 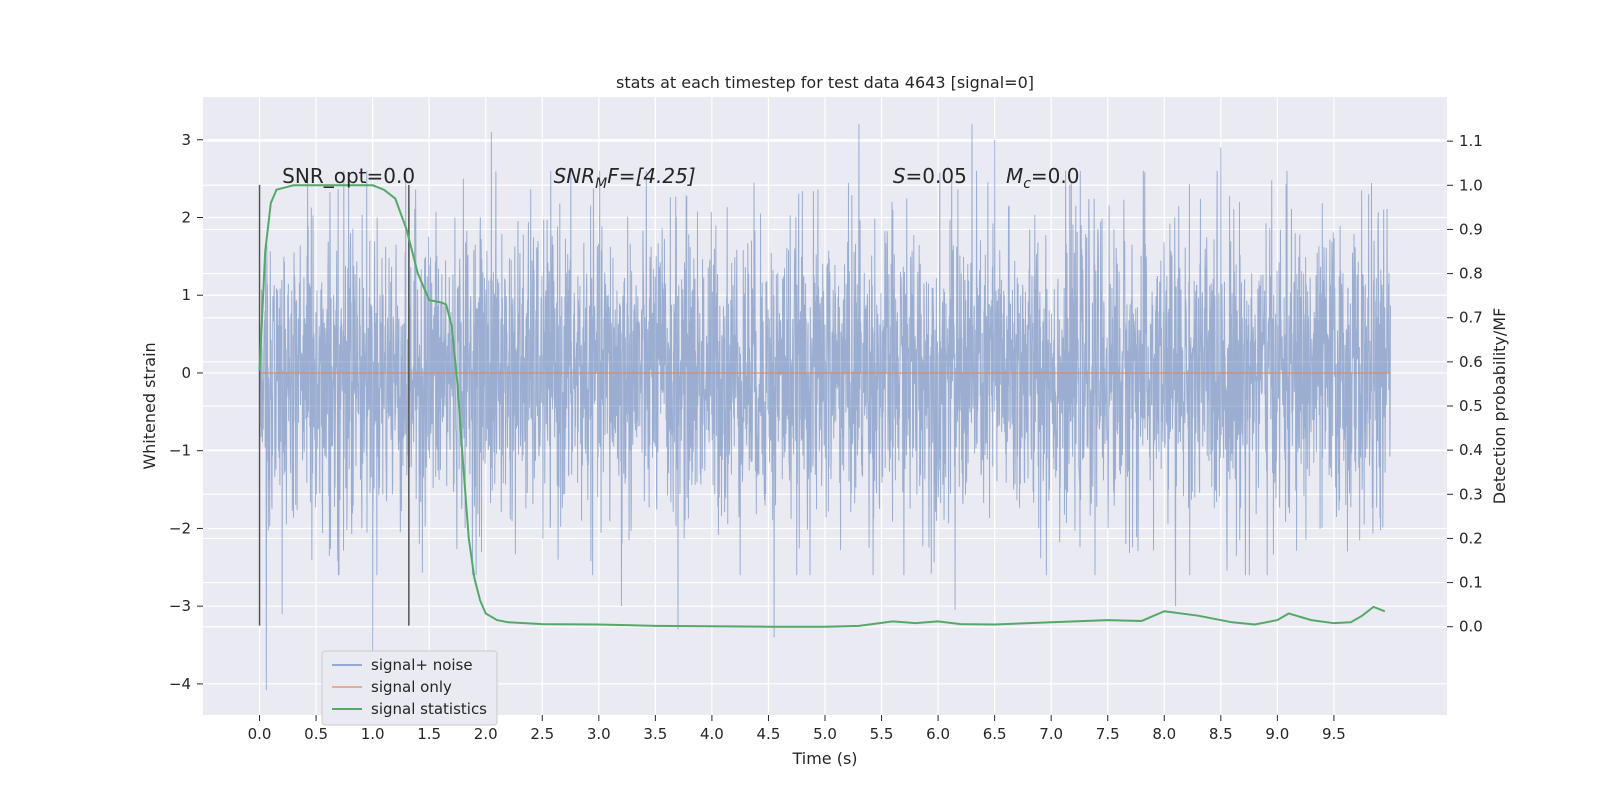 I want to click on annotations: SNR_opt=0.0 SNRMF=[4.25] S=0.05 Mc=0.0, so click(x=680, y=178).